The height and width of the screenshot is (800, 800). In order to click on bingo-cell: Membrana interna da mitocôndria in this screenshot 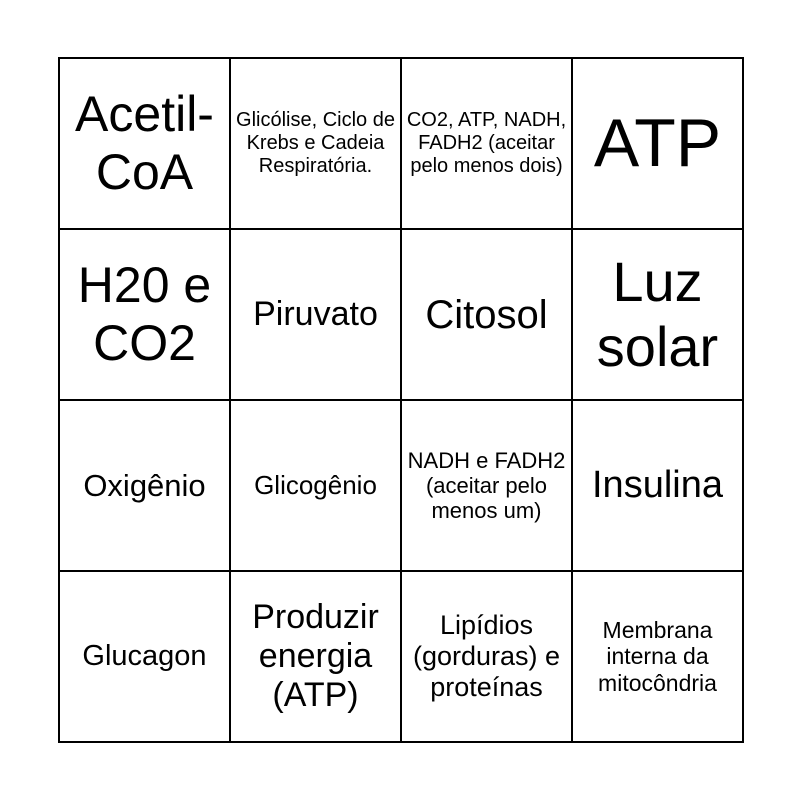, I will do `click(657, 656)`.